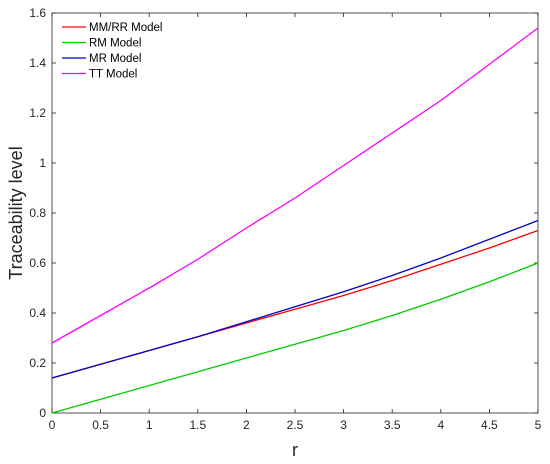 The image size is (550, 464). What do you see at coordinates (489, 425) in the screenshot?
I see `x-tick-label: 4.5` at bounding box center [489, 425].